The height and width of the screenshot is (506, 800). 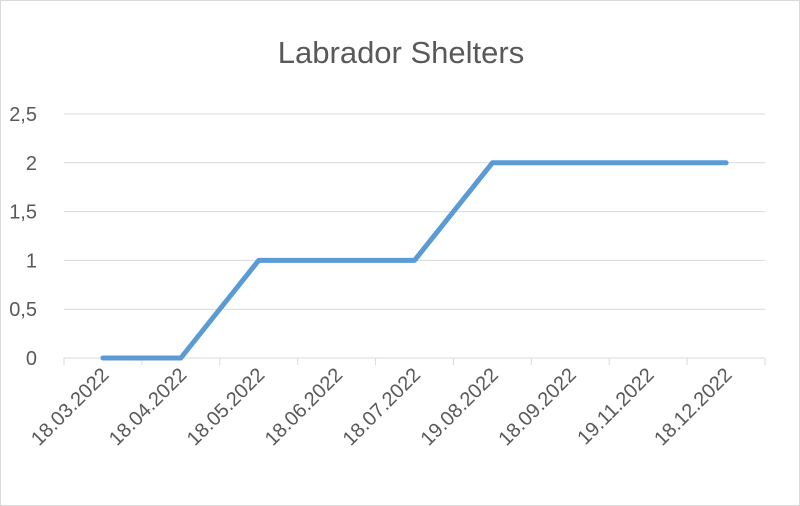 I want to click on chart-title: Labrador Shelters, so click(x=401, y=52).